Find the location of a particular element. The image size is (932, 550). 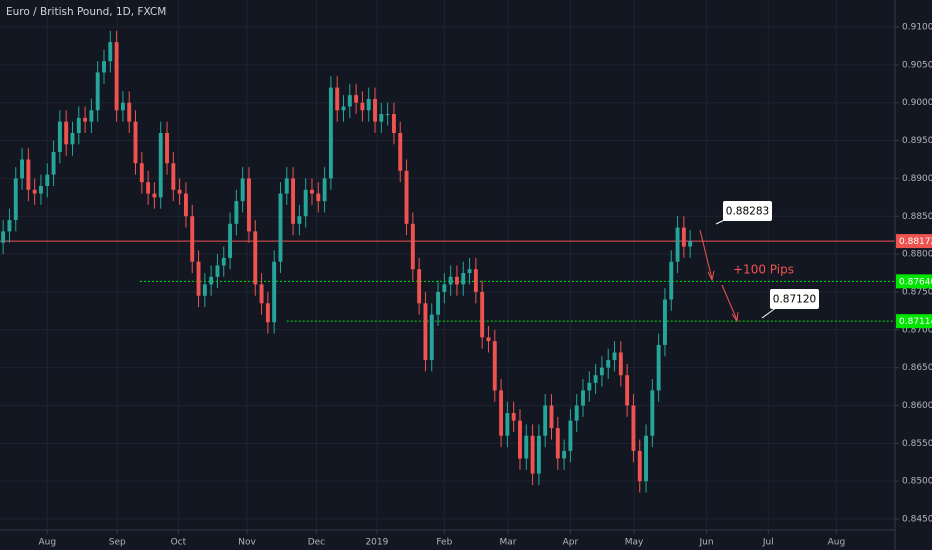

x-tick-label: Jul is located at coordinates (768, 543).